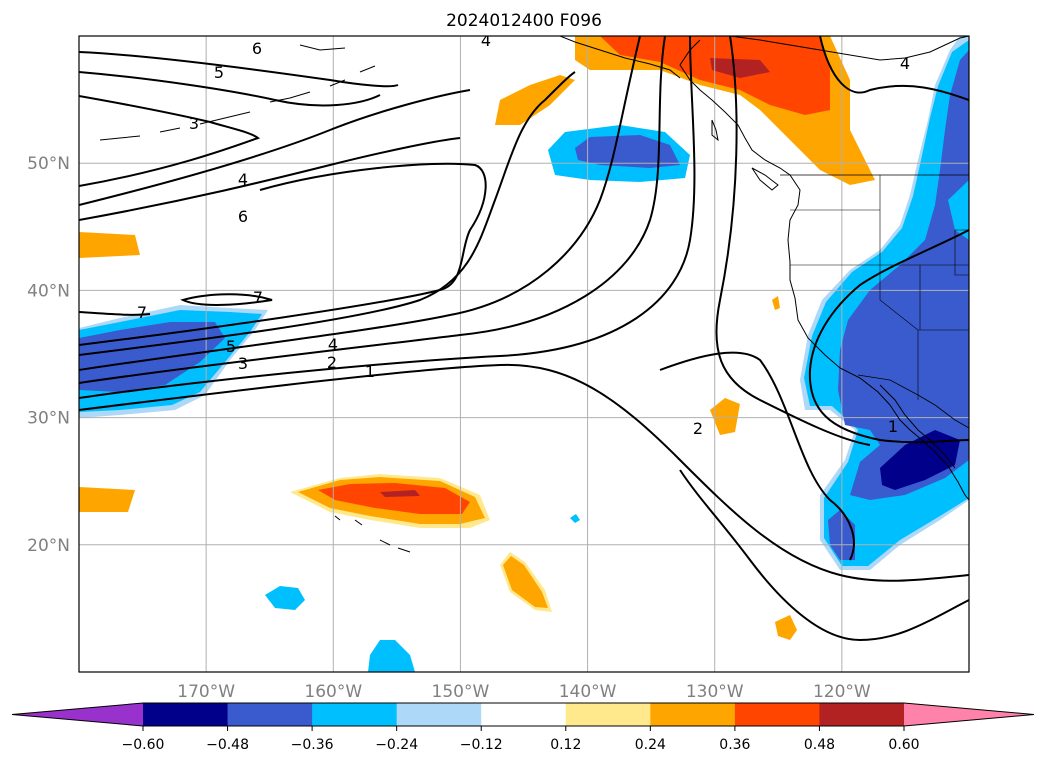 The width and height of the screenshot is (1047, 765). Describe the element at coordinates (312, 745) in the screenshot. I see `colorbar-tick-label: −0.36` at that location.